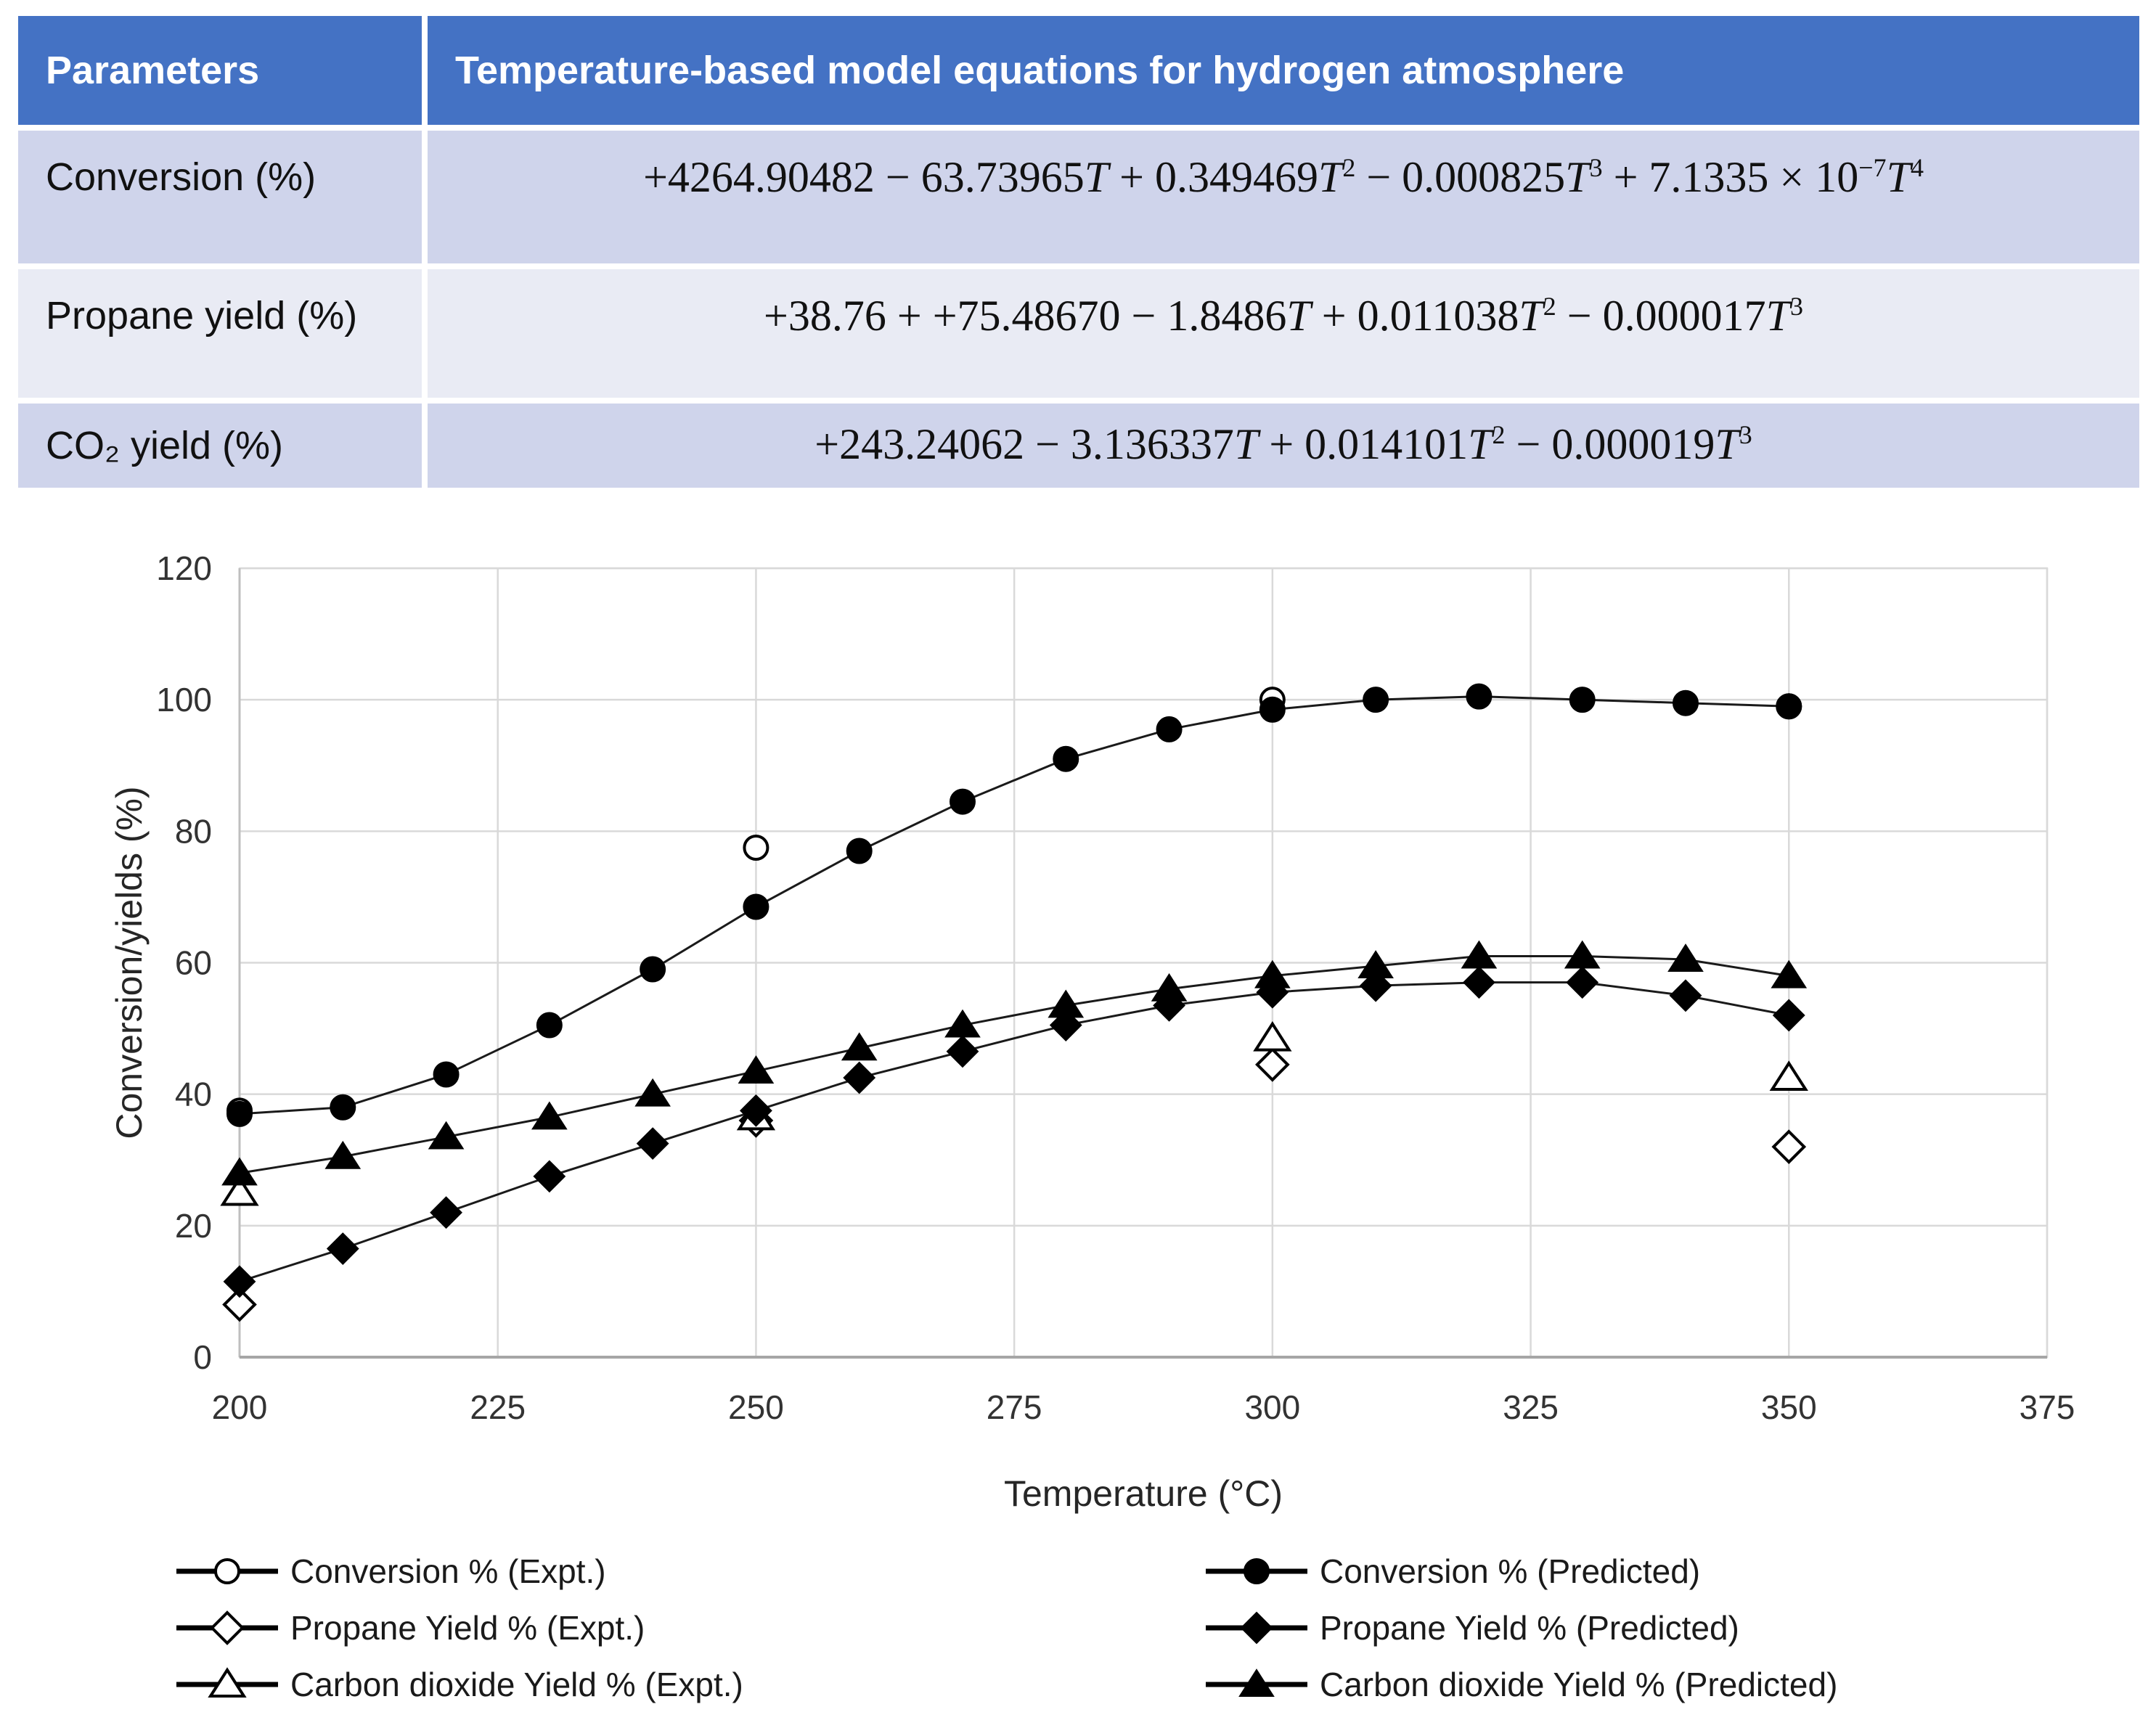 This screenshot has width=2156, height=1736. I want to click on legend-item: Carbon dioxide Yield % (Expt.), so click(688, 1684).